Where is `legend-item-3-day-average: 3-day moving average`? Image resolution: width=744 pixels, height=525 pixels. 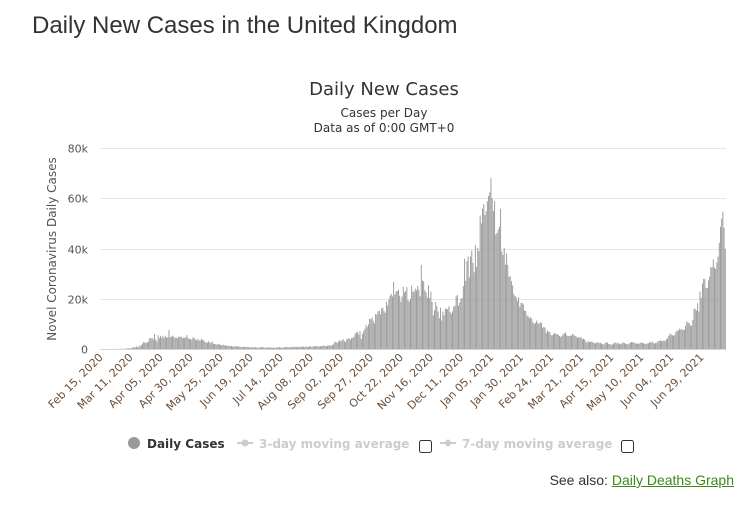 legend-item-3-day-average: 3-day moving average is located at coordinates (323, 444).